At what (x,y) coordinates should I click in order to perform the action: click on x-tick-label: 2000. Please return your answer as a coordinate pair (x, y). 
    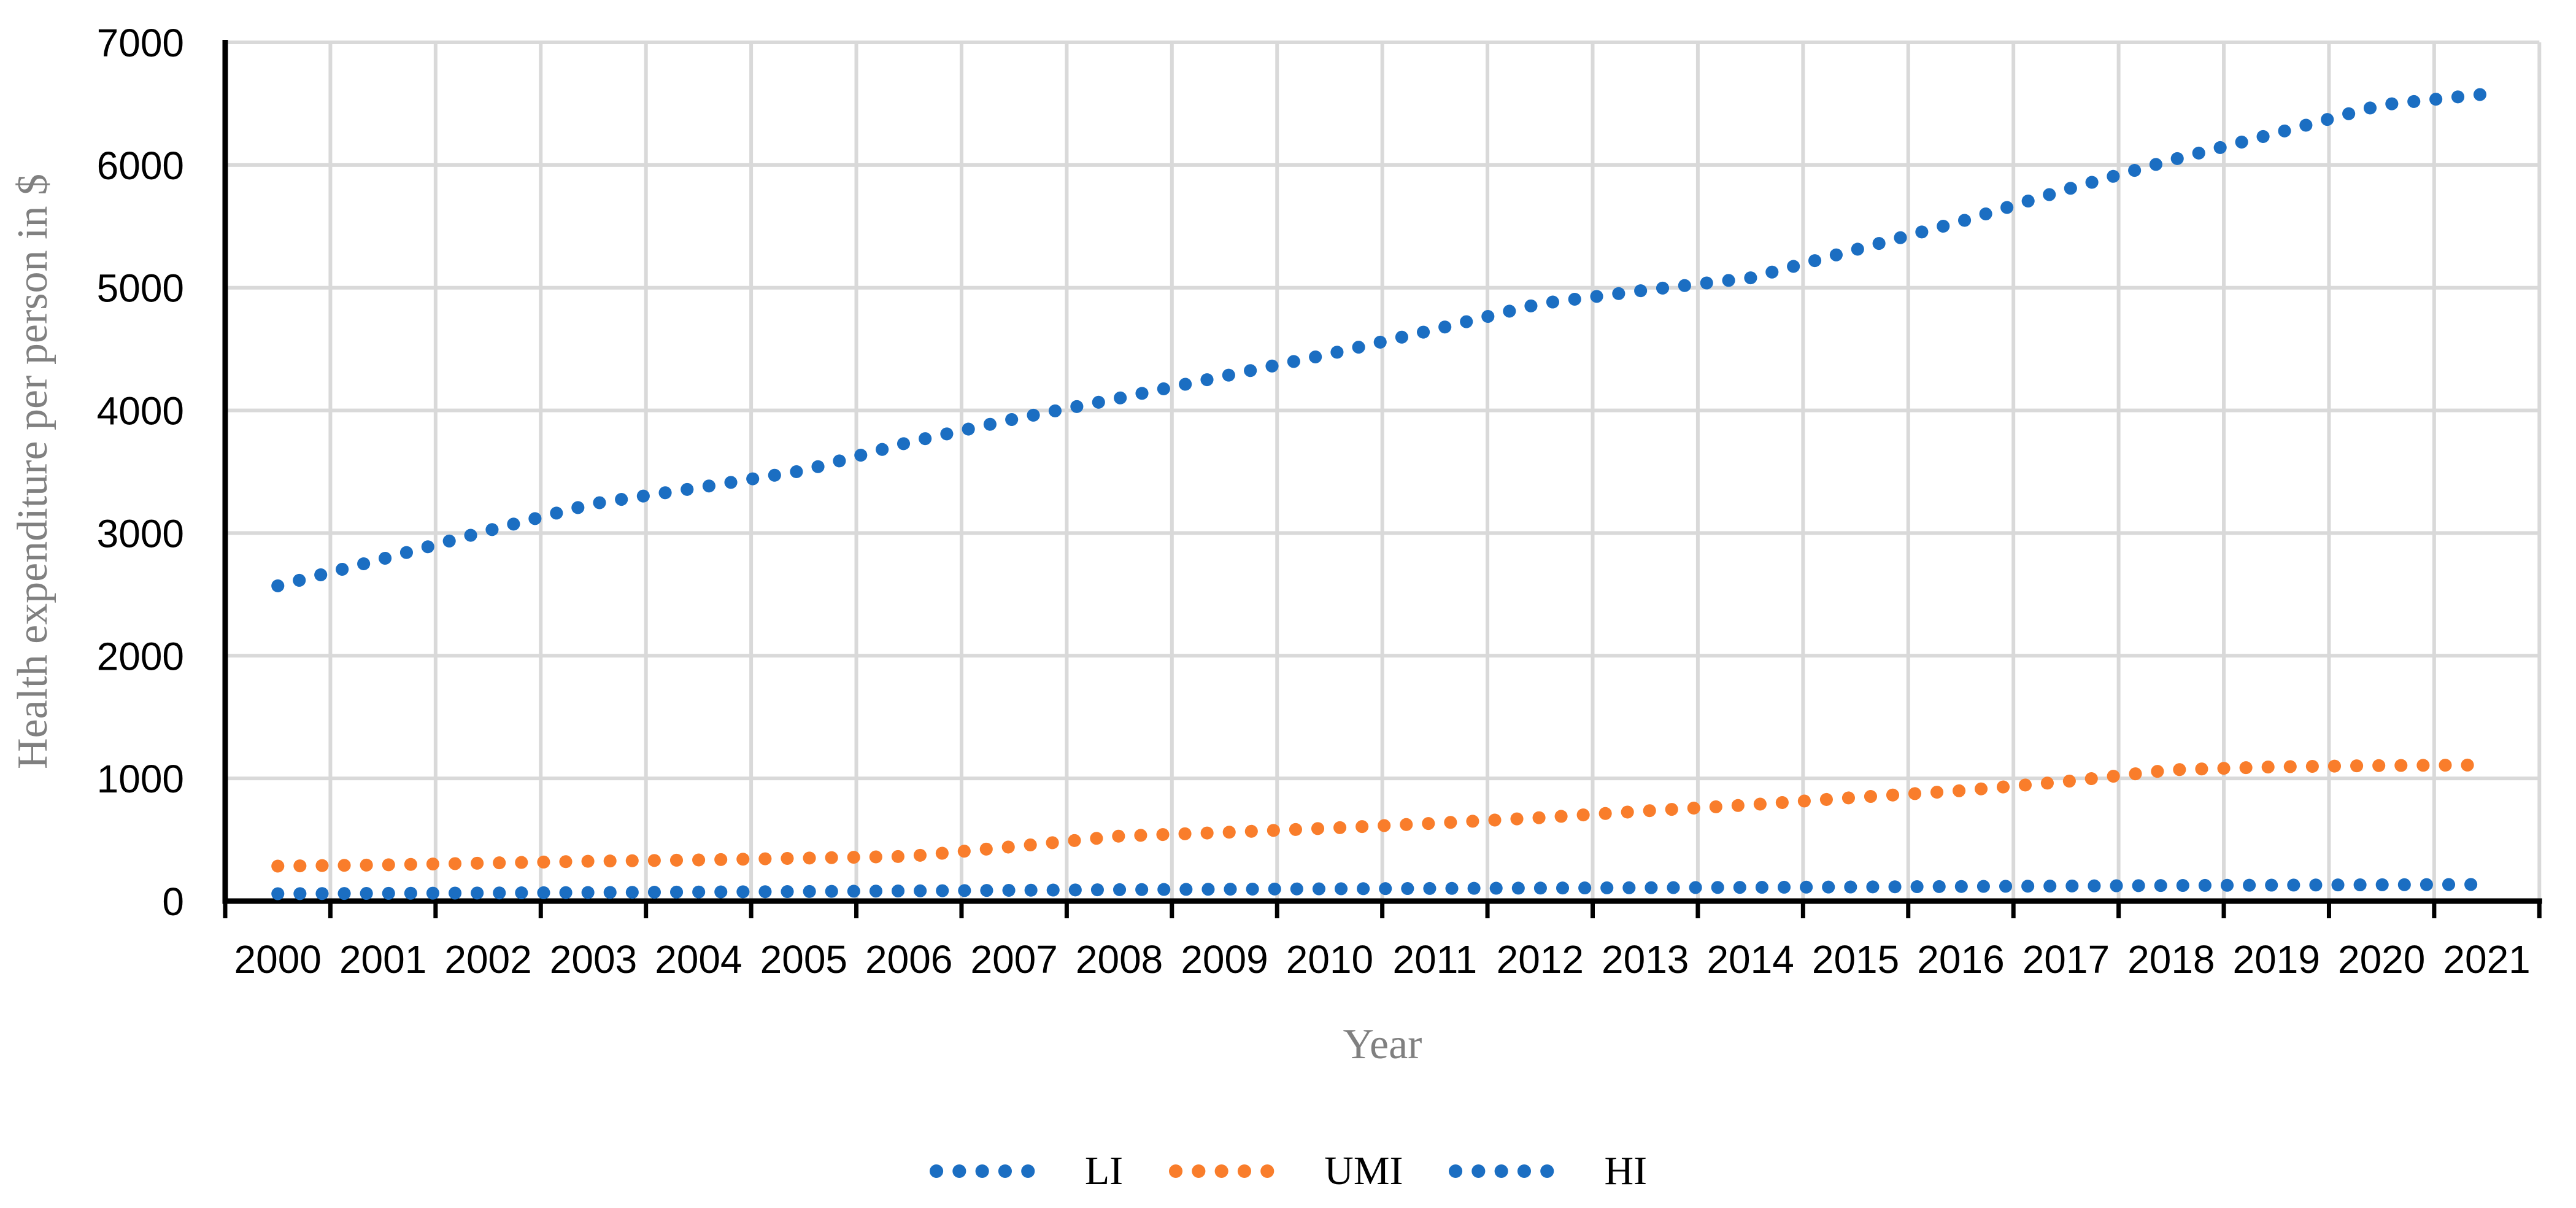
    Looking at the image, I should click on (278, 959).